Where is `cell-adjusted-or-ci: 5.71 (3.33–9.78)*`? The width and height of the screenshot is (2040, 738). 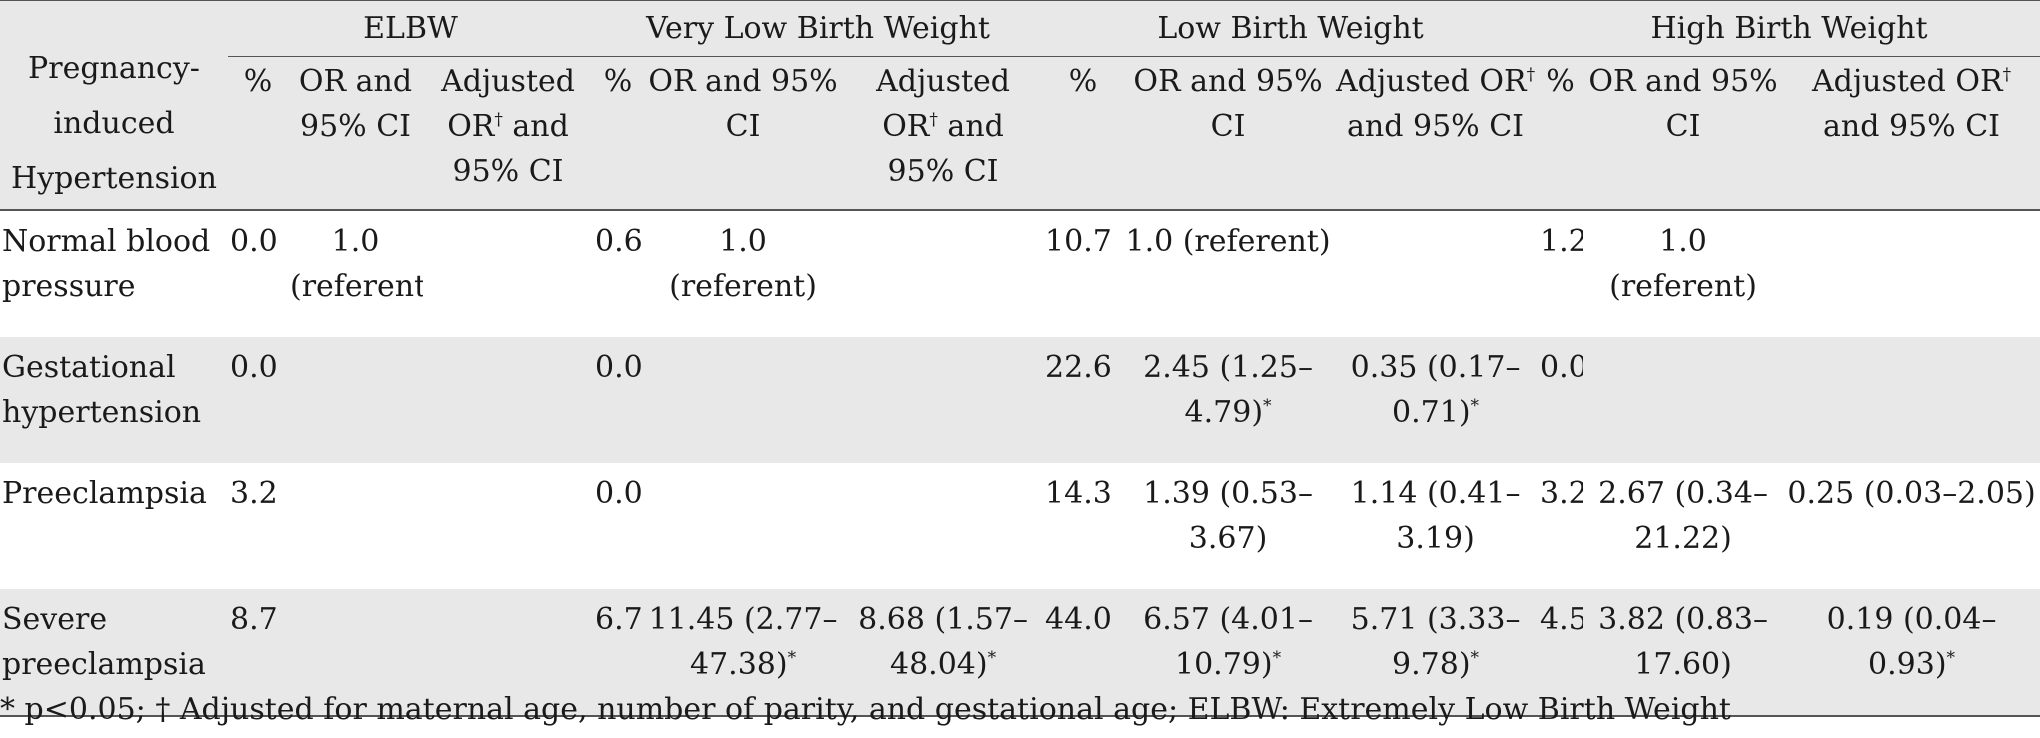 cell-adjusted-or-ci: 5.71 (3.33–9.78)* is located at coordinates (1435, 652).